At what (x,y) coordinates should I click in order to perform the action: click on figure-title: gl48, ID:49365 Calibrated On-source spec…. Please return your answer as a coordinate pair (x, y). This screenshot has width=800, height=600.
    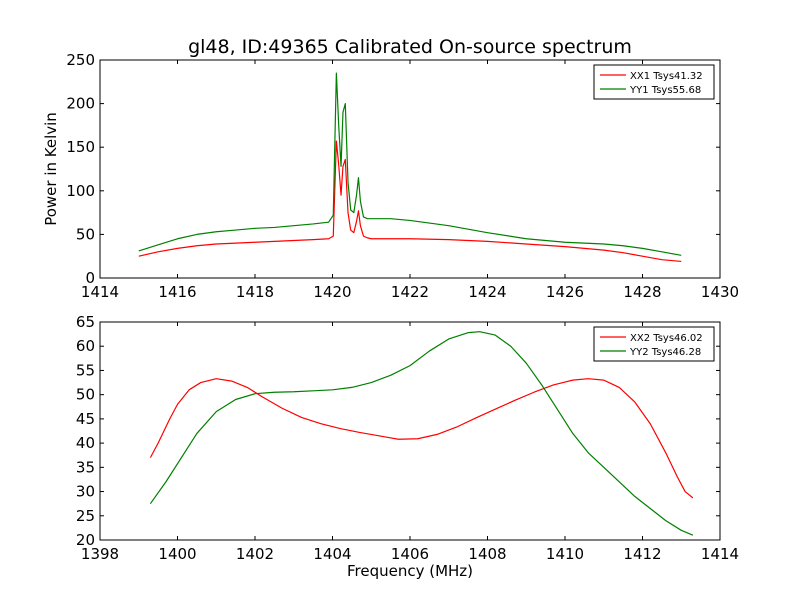
    Looking at the image, I should click on (410, 47).